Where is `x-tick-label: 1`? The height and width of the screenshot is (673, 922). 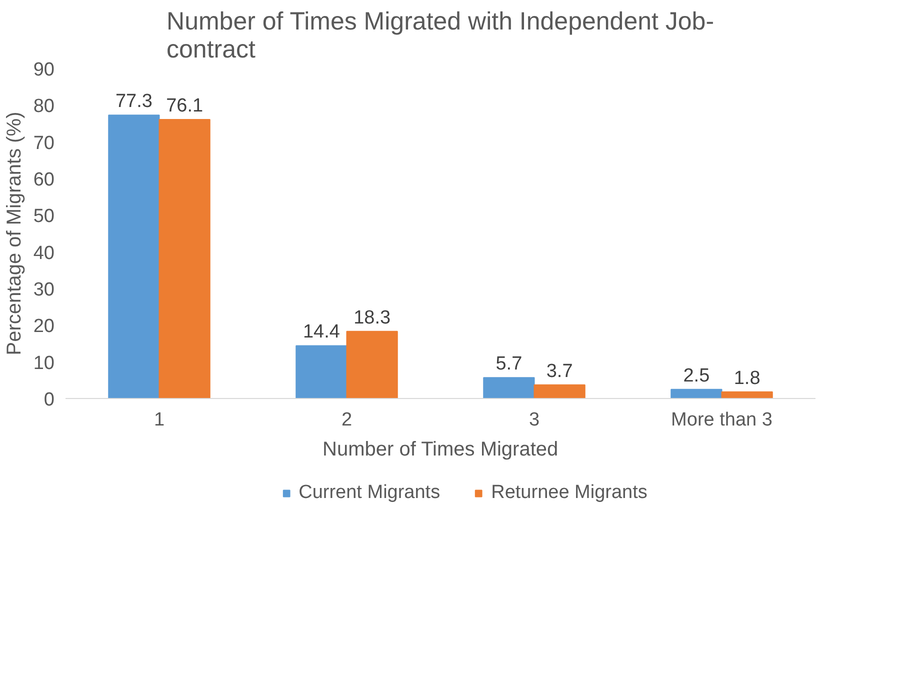
x-tick-label: 1 is located at coordinates (159, 420).